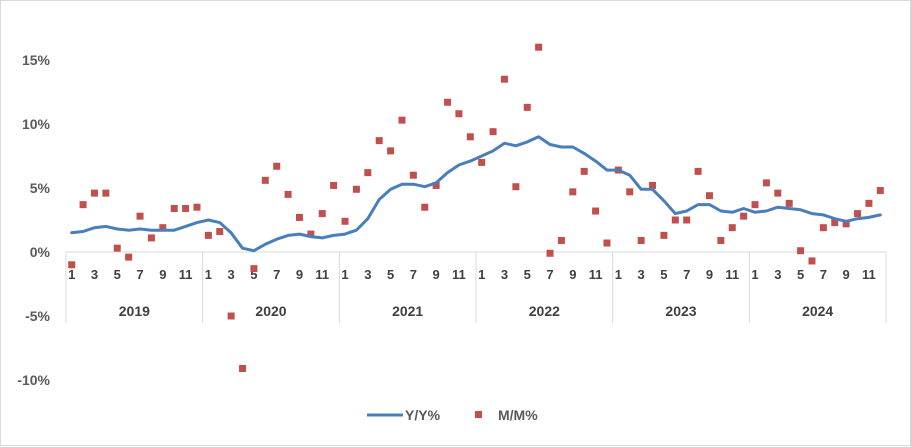 This screenshot has width=911, height=447. What do you see at coordinates (36, 124) in the screenshot?
I see `y-tick-label: 10%` at bounding box center [36, 124].